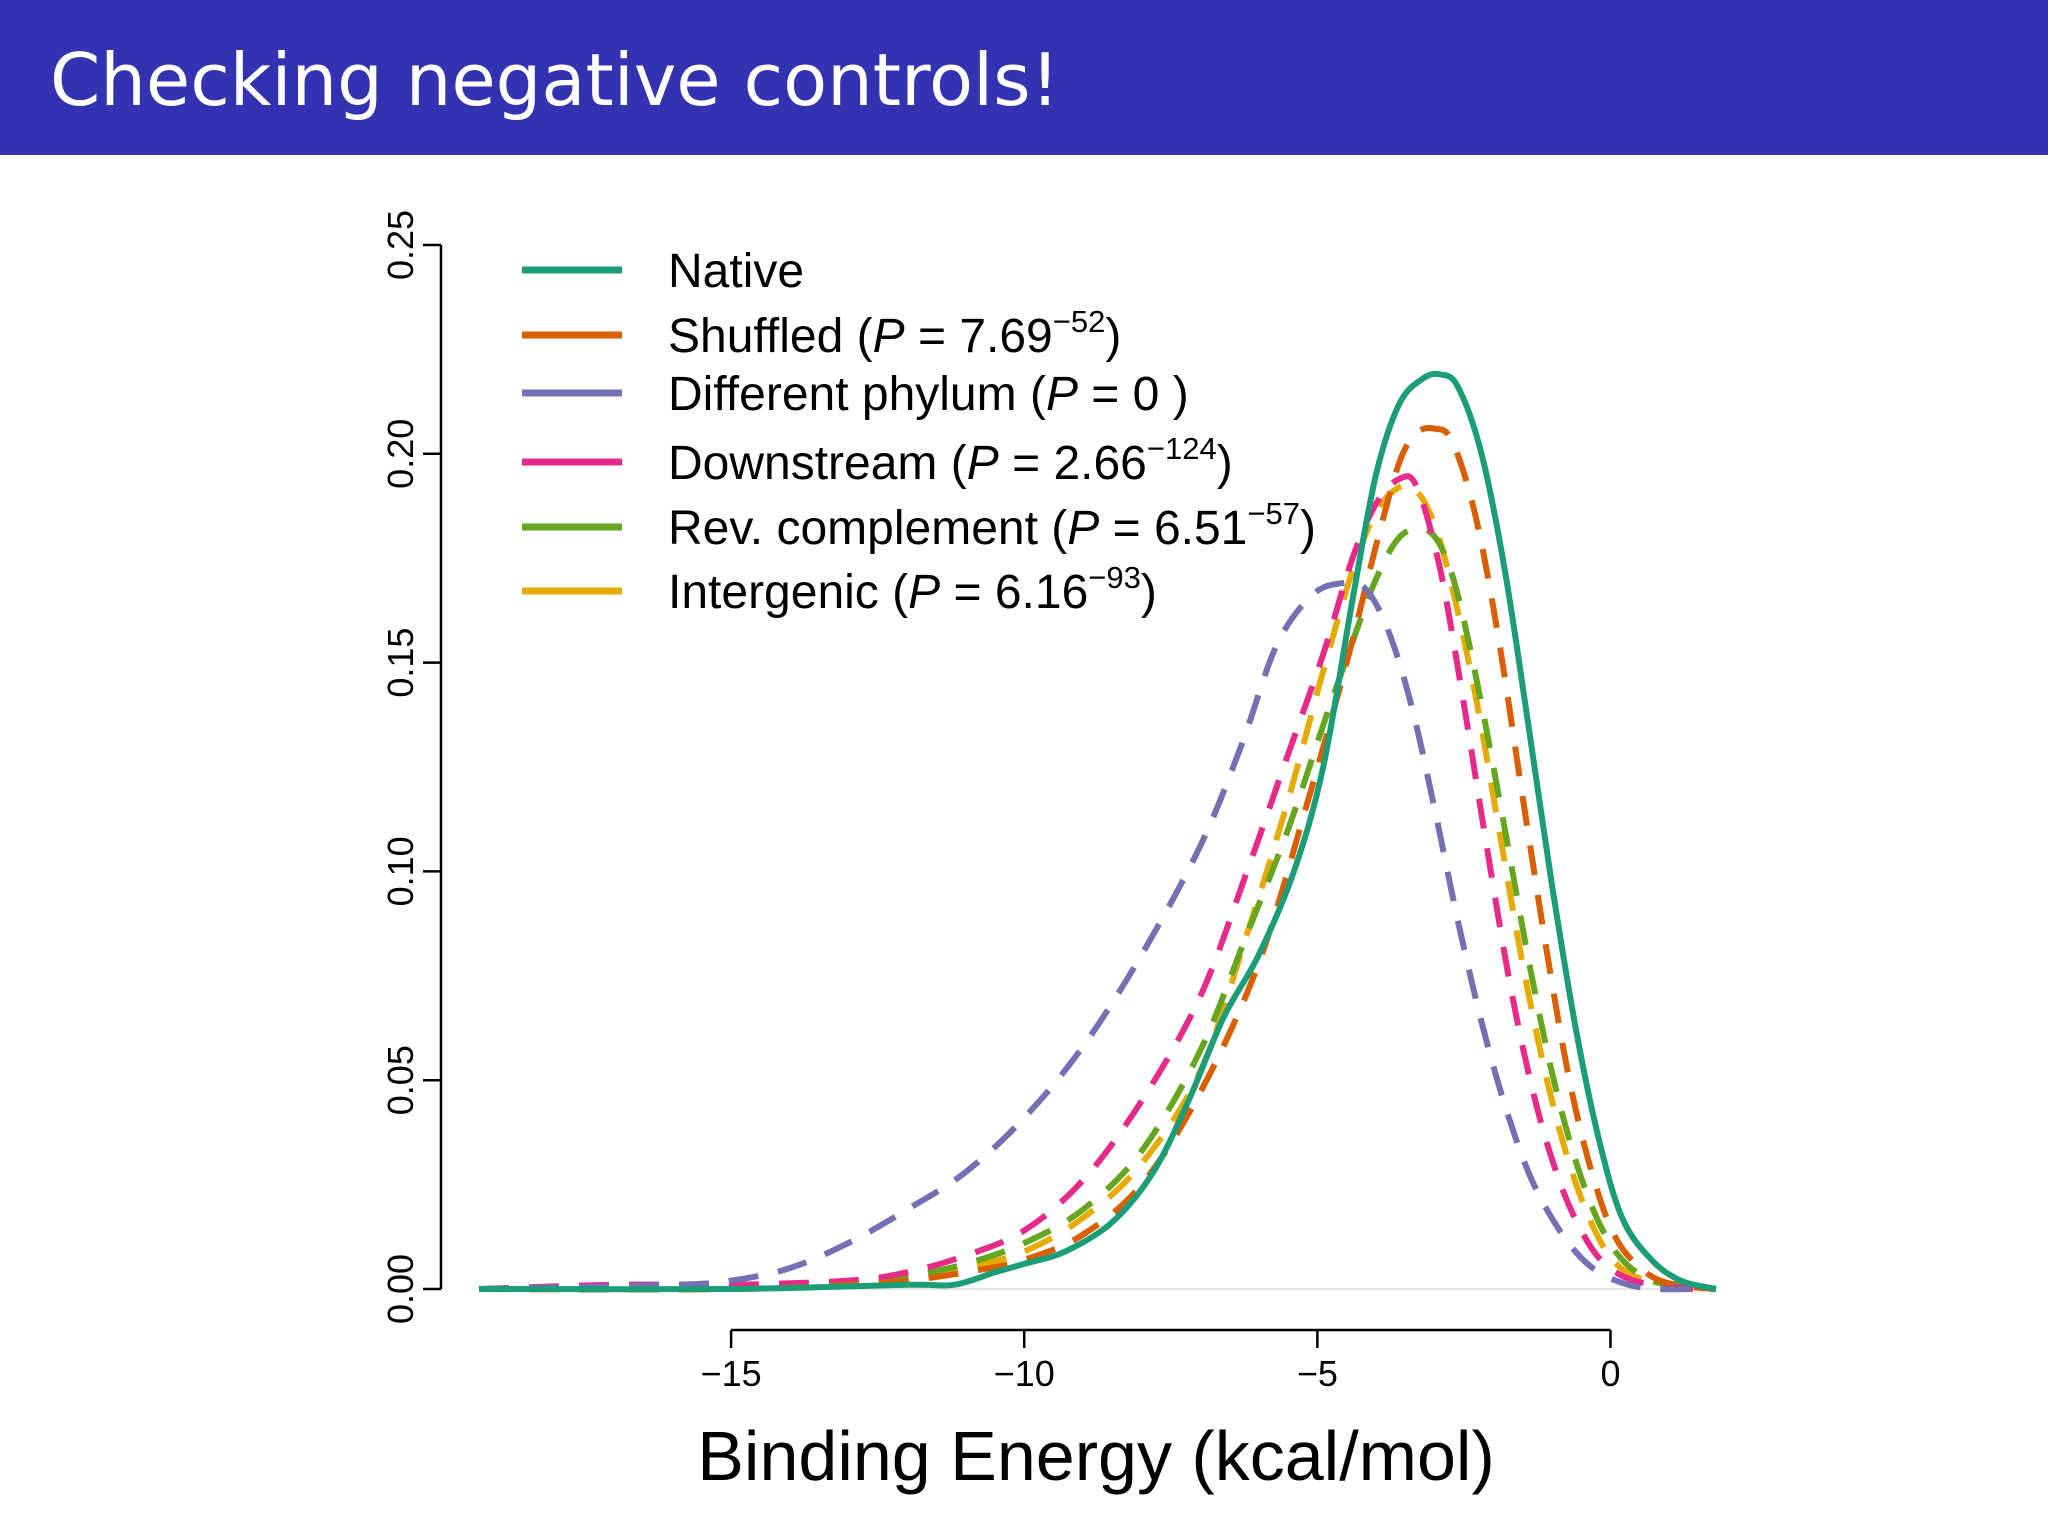  Describe the element at coordinates (1610, 1373) in the screenshot. I see `x-tick-label: 0` at that location.